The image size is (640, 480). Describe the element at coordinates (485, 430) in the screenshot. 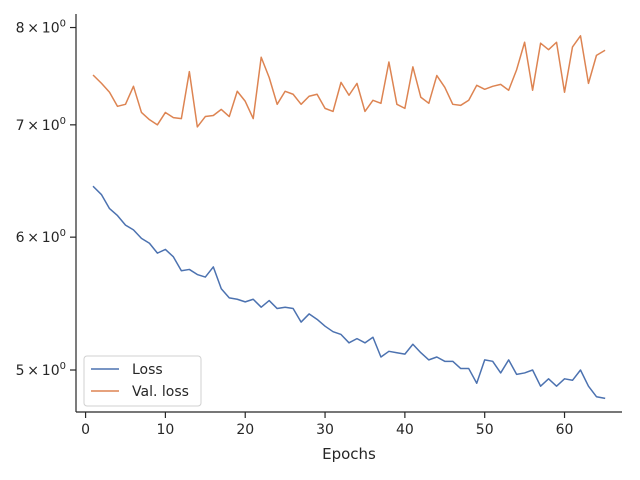

I see `x-tick-label-5: 50` at that location.